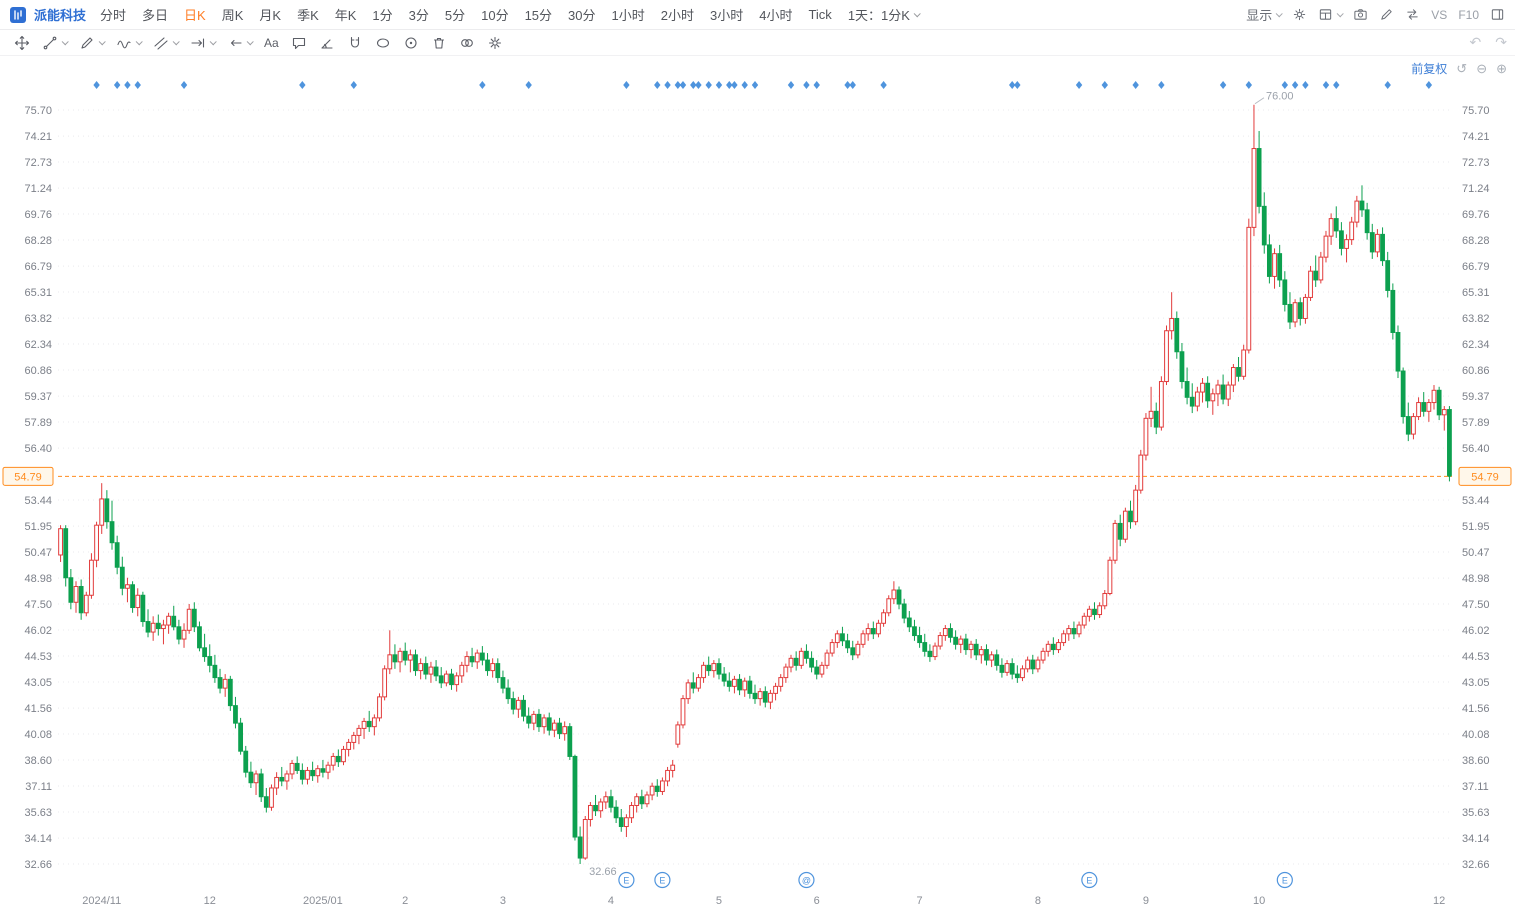 The image size is (1515, 915). Describe the element at coordinates (1462, 68) in the screenshot. I see `reset-zoom-icon: ↺` at that location.